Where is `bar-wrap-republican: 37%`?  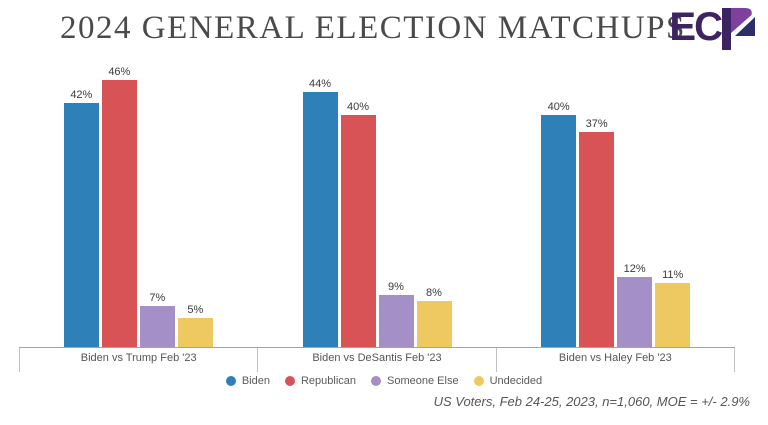 bar-wrap-republican: 37% is located at coordinates (597, 202).